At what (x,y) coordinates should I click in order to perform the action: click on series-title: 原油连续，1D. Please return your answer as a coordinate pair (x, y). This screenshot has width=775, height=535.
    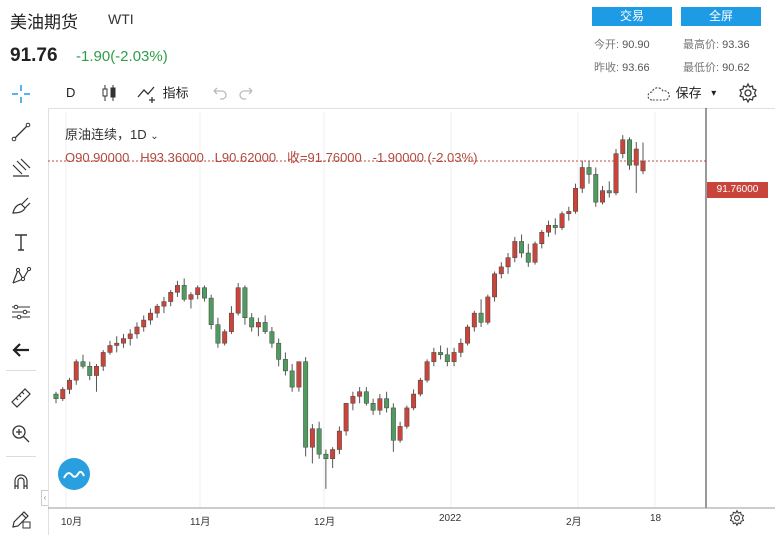
    Looking at the image, I should click on (106, 134).